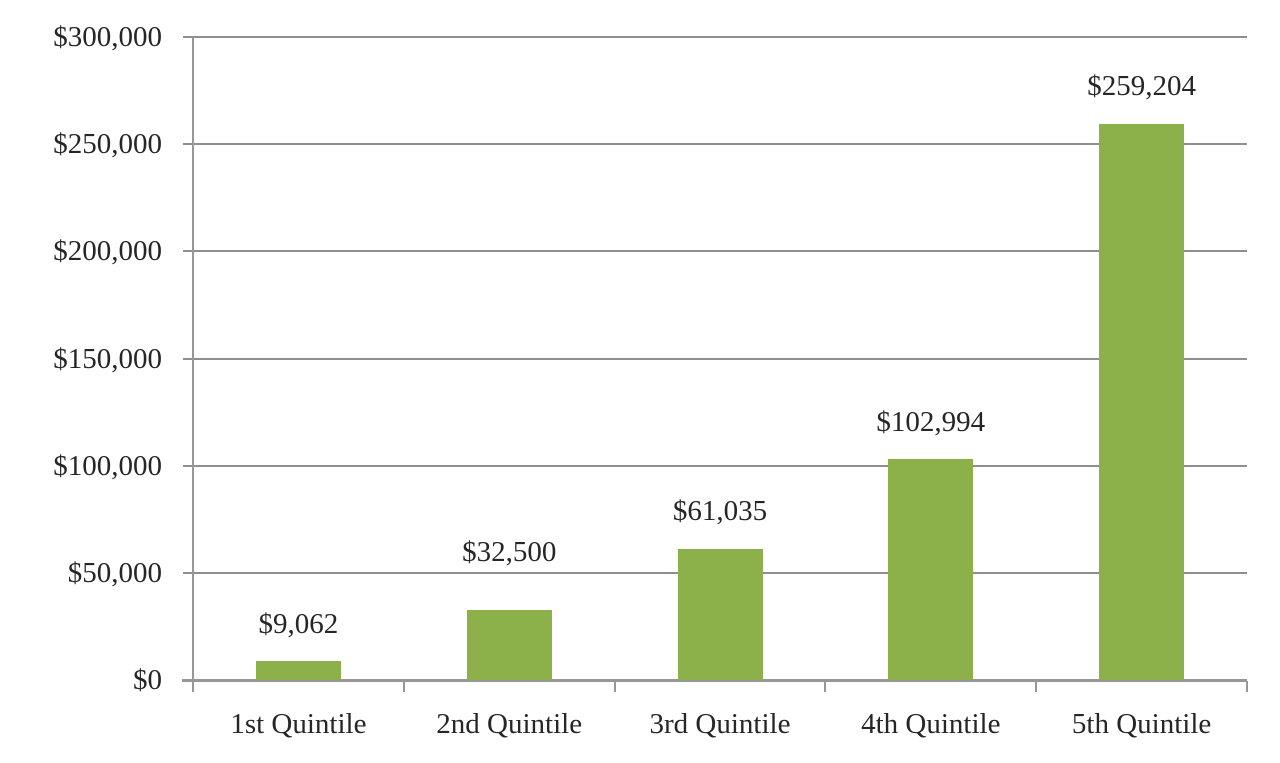  I want to click on y-axis, so click(193, 358).